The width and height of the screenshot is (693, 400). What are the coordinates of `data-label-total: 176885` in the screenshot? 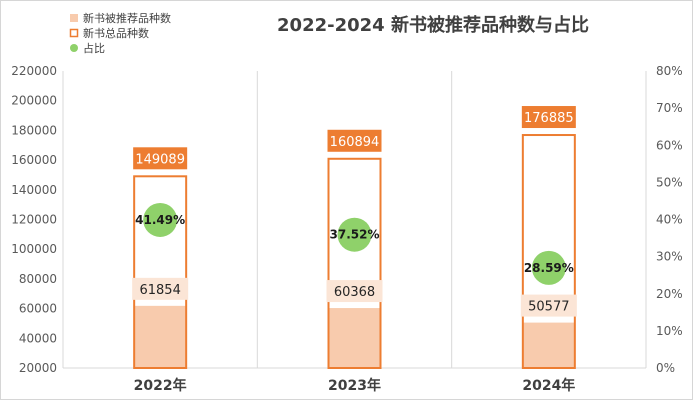 It's located at (549, 118).